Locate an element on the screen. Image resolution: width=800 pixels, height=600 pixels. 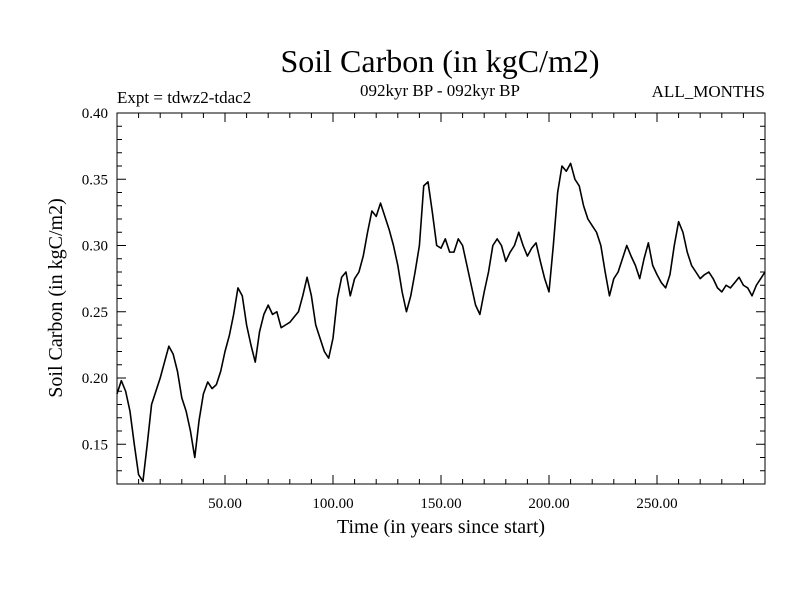
x-tick-label: 250.00 is located at coordinates (656, 504).